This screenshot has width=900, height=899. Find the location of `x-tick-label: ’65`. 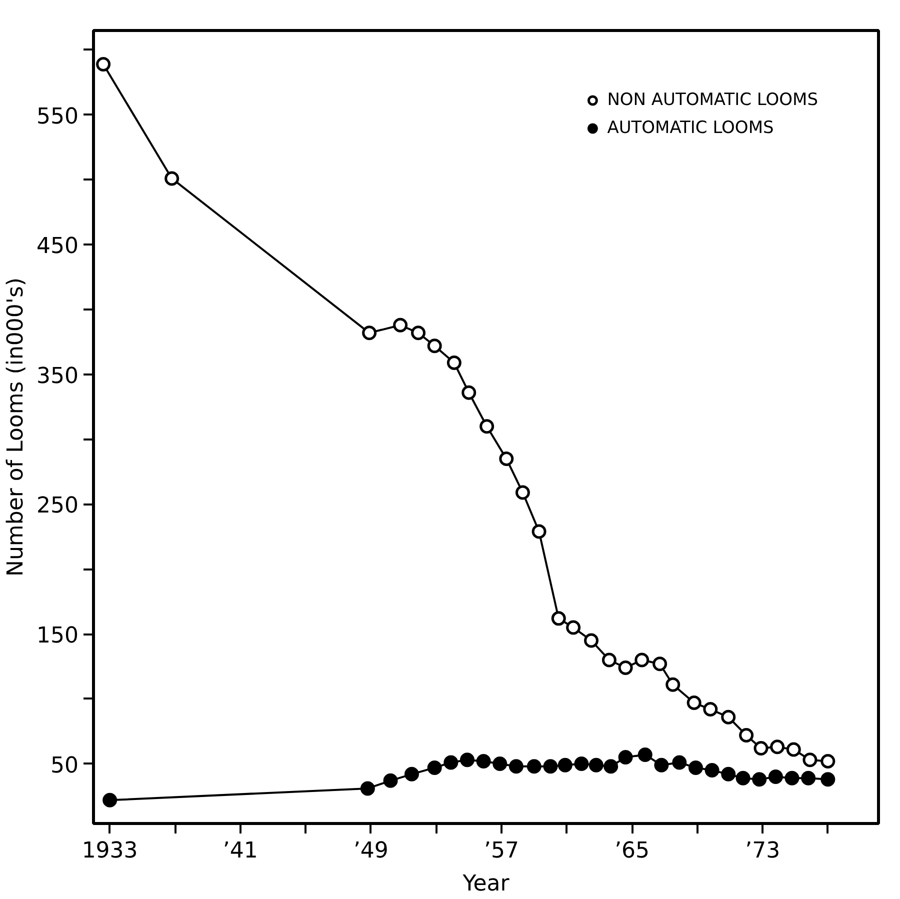

x-tick-label: ’65 is located at coordinates (632, 851).